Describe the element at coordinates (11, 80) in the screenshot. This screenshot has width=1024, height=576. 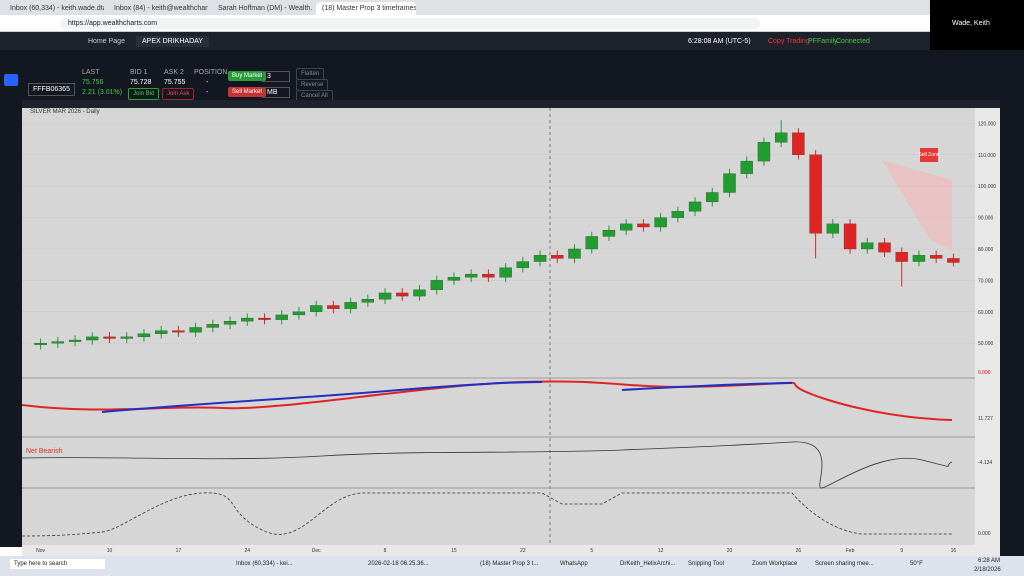
I see `add-button` at that location.